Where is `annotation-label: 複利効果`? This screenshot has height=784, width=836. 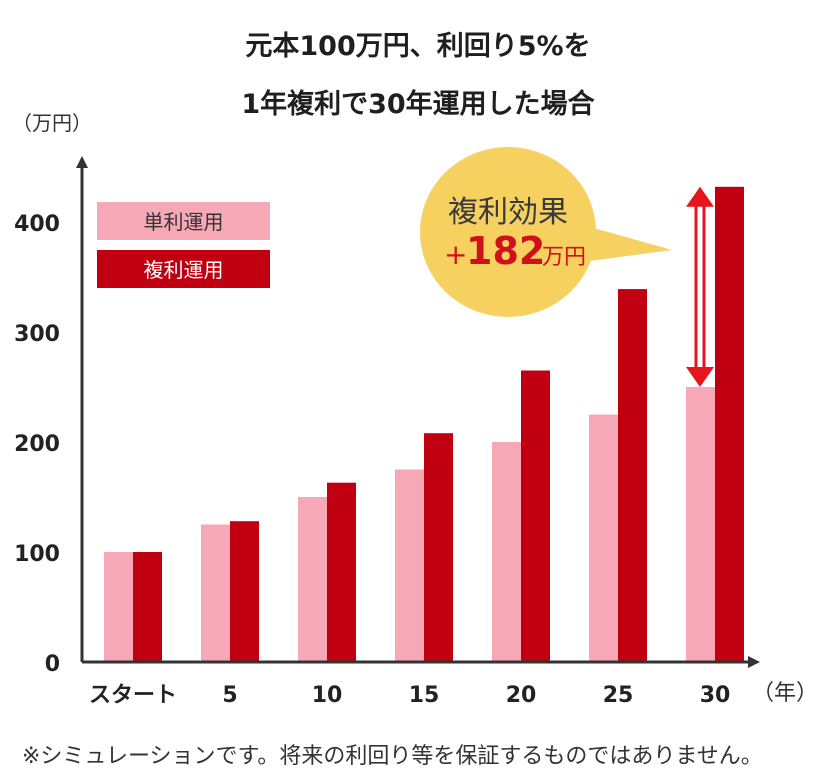
annotation-label: 複利効果 is located at coordinates (508, 212).